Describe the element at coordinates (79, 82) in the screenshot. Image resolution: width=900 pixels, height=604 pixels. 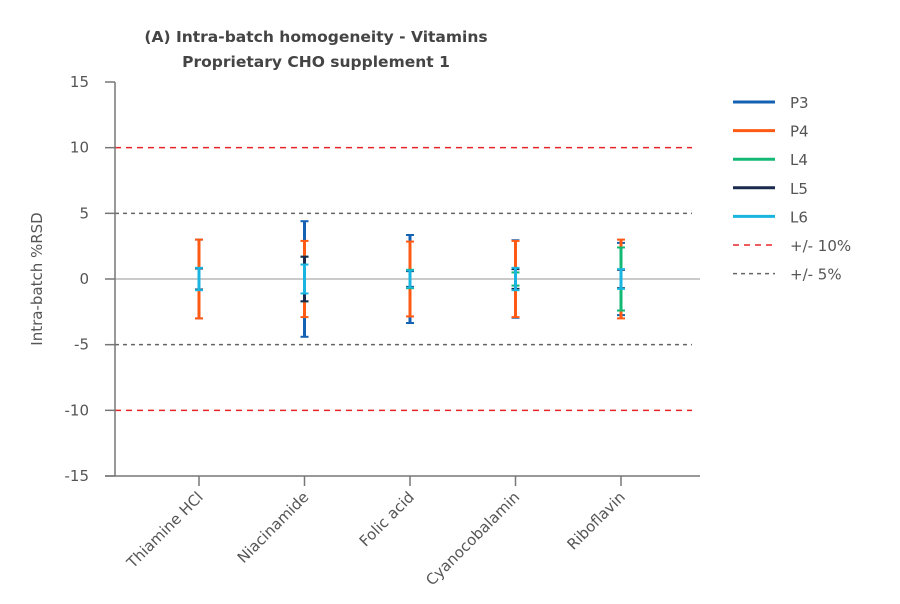
I see `y-tick-label: 15` at that location.